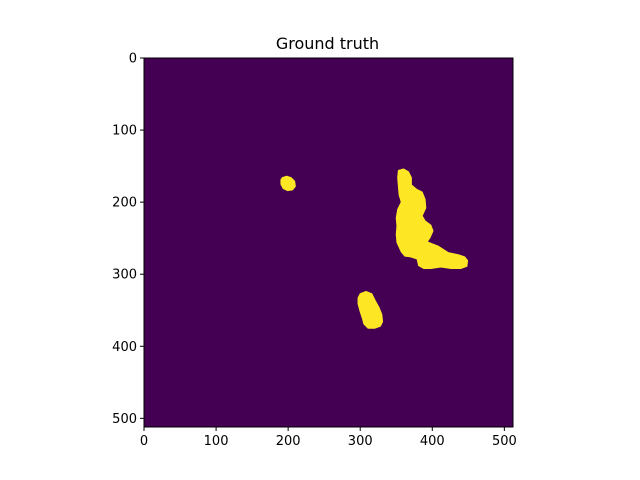 Image resolution: width=640 pixels, height=480 pixels. I want to click on x-tick-label: 200, so click(288, 441).